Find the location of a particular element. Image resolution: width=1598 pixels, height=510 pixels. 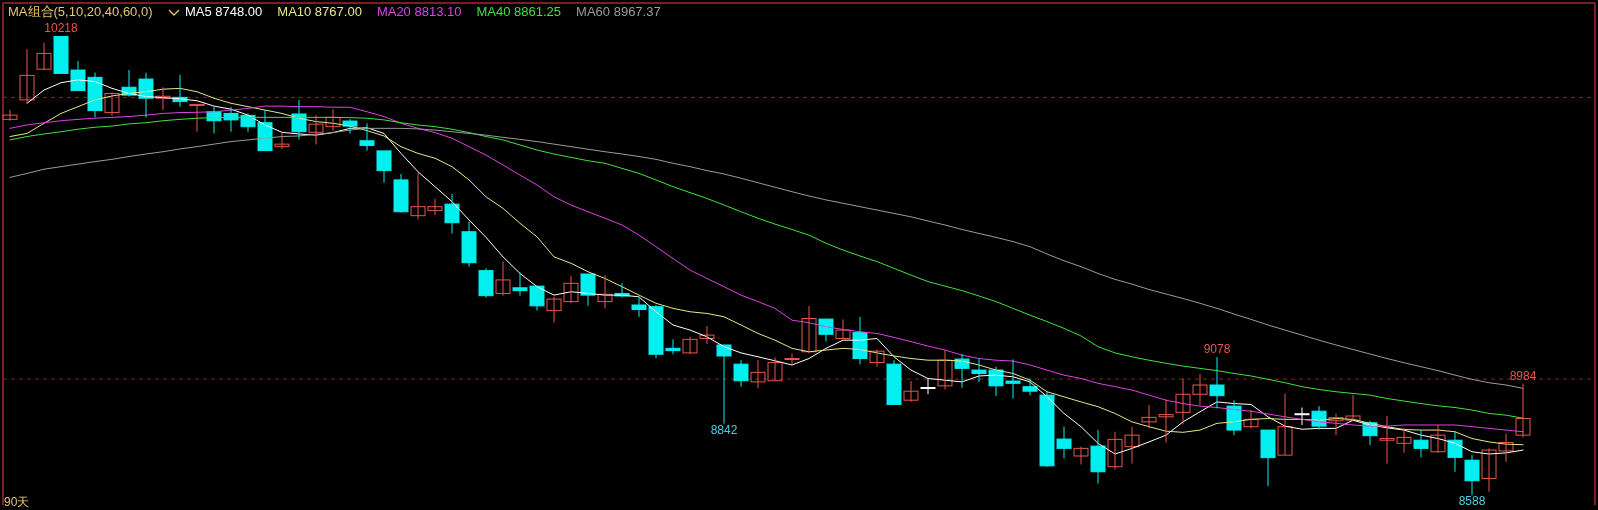

annotation: 90天 is located at coordinates (17, 502).